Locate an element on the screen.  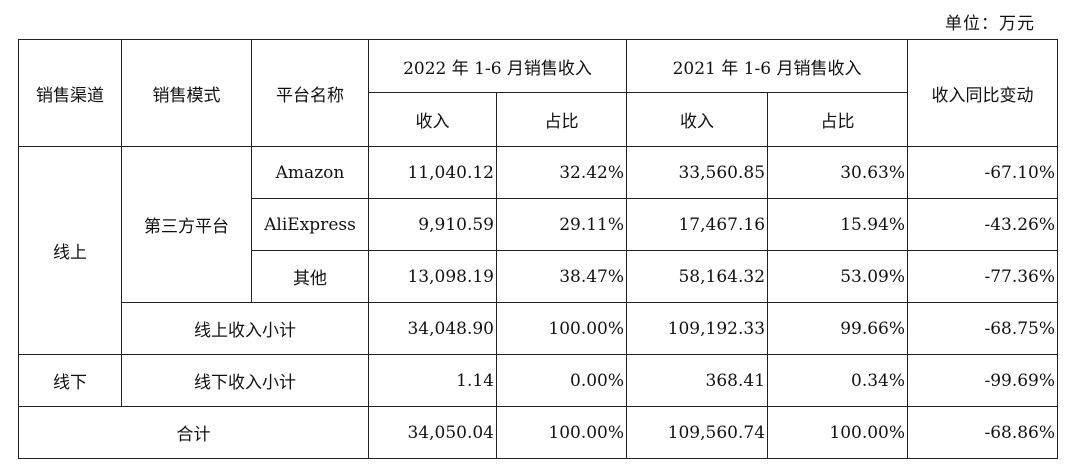
channel-online: 线上 is located at coordinates (70, 250).